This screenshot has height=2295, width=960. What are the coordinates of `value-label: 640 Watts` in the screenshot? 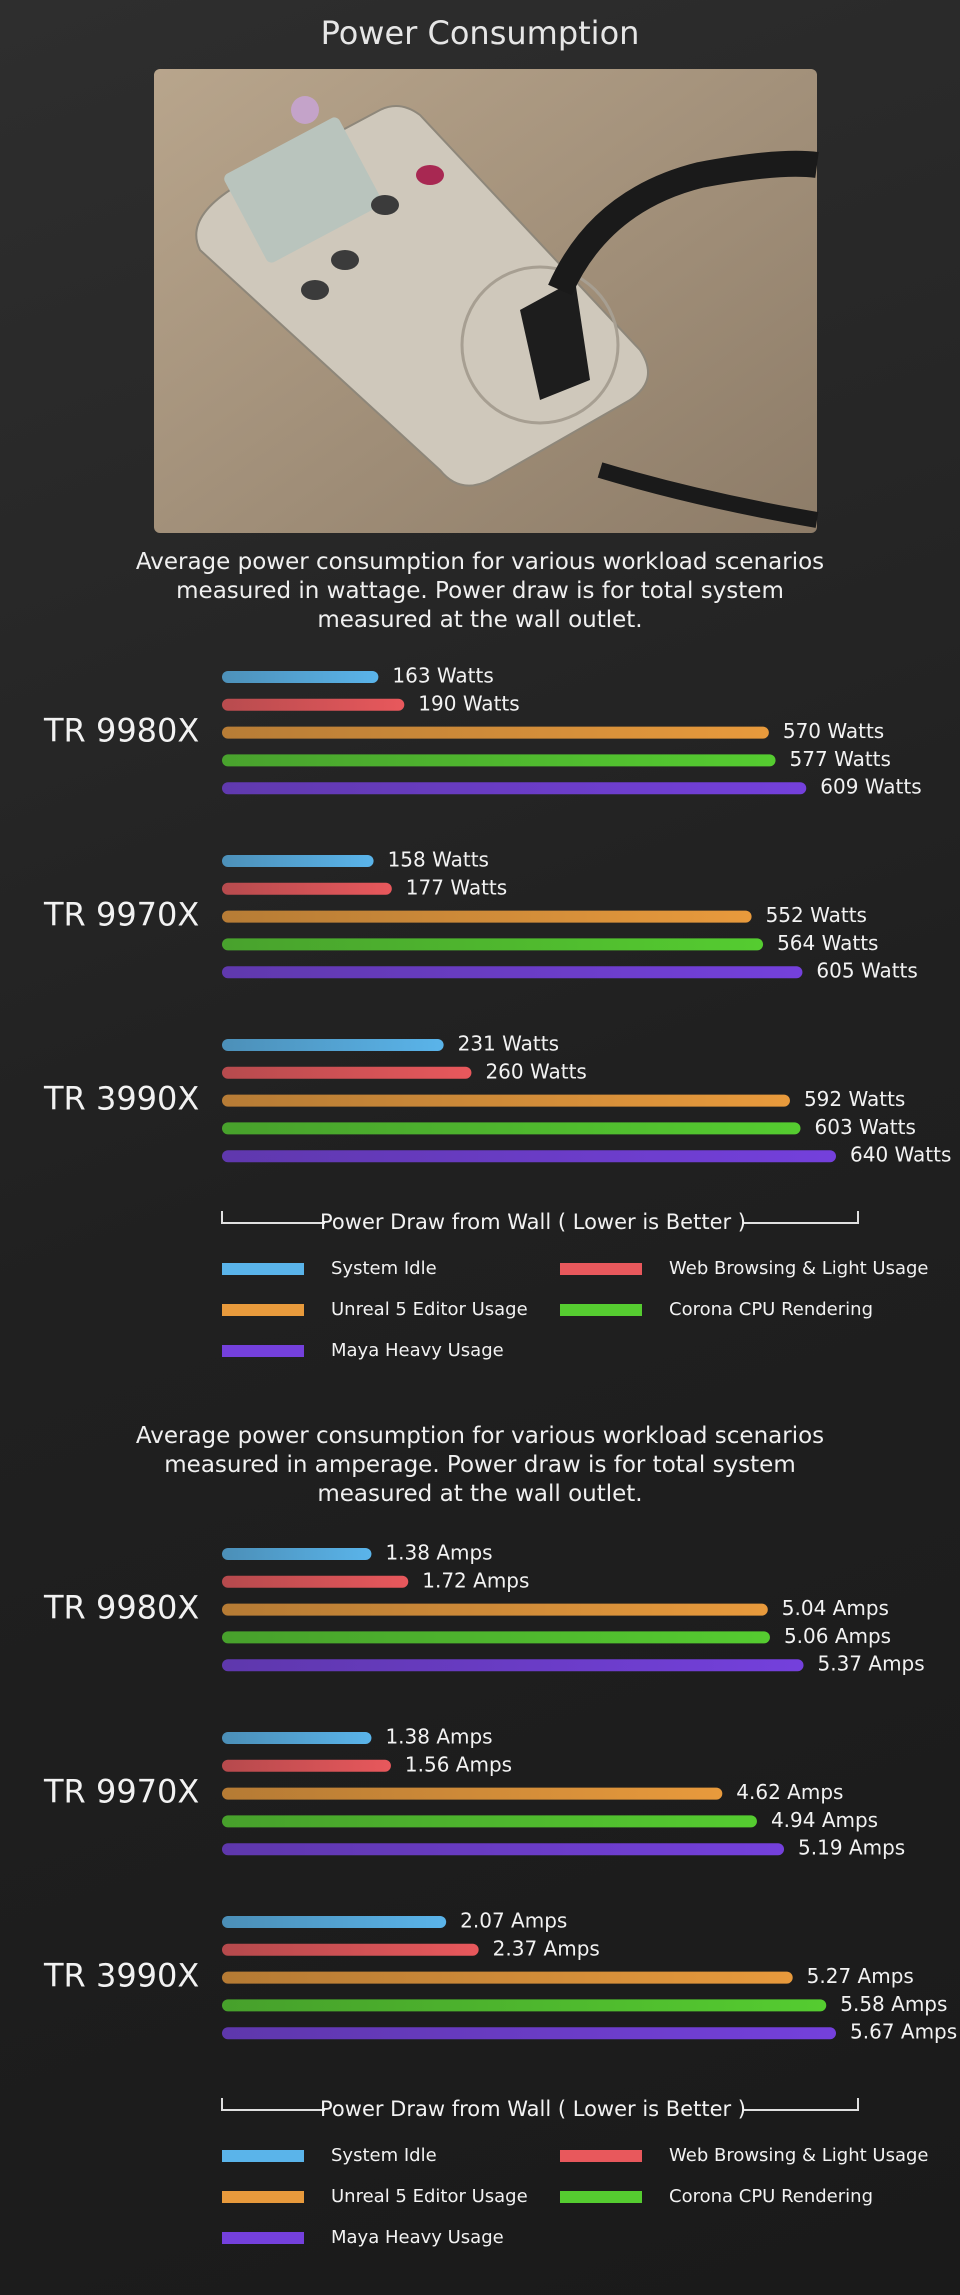 It's located at (900, 1155).